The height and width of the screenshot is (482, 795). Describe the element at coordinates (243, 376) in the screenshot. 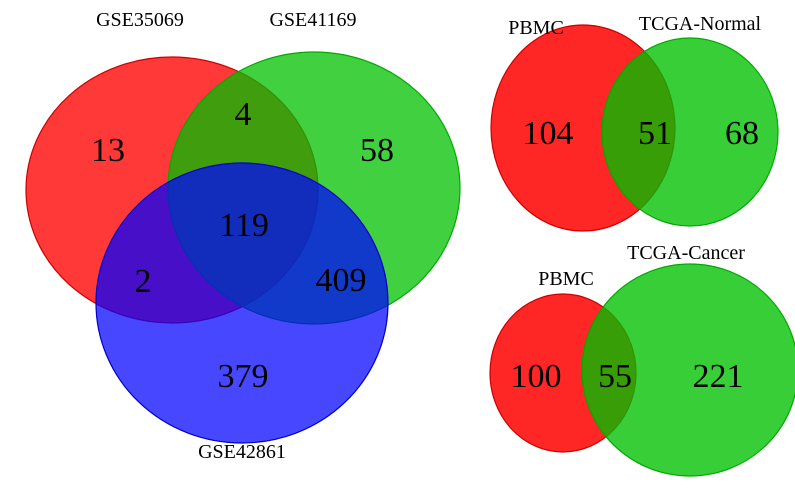

I see `count-gse42861-only: 379` at that location.